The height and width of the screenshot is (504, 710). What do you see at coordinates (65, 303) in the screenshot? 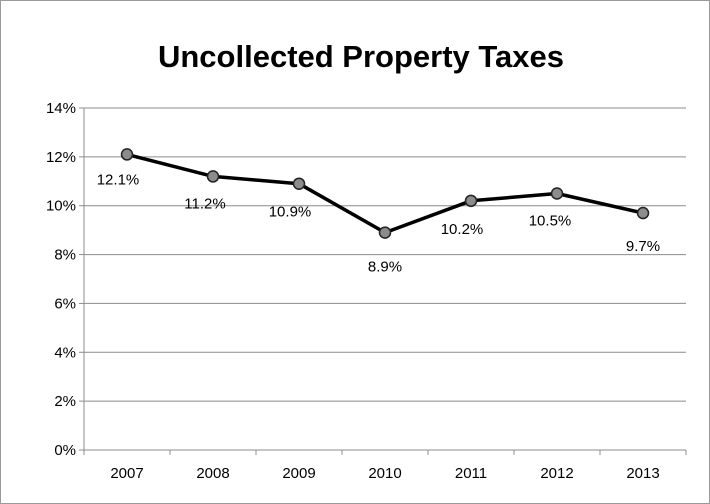
I see `y-tick-label: 6%` at bounding box center [65, 303].